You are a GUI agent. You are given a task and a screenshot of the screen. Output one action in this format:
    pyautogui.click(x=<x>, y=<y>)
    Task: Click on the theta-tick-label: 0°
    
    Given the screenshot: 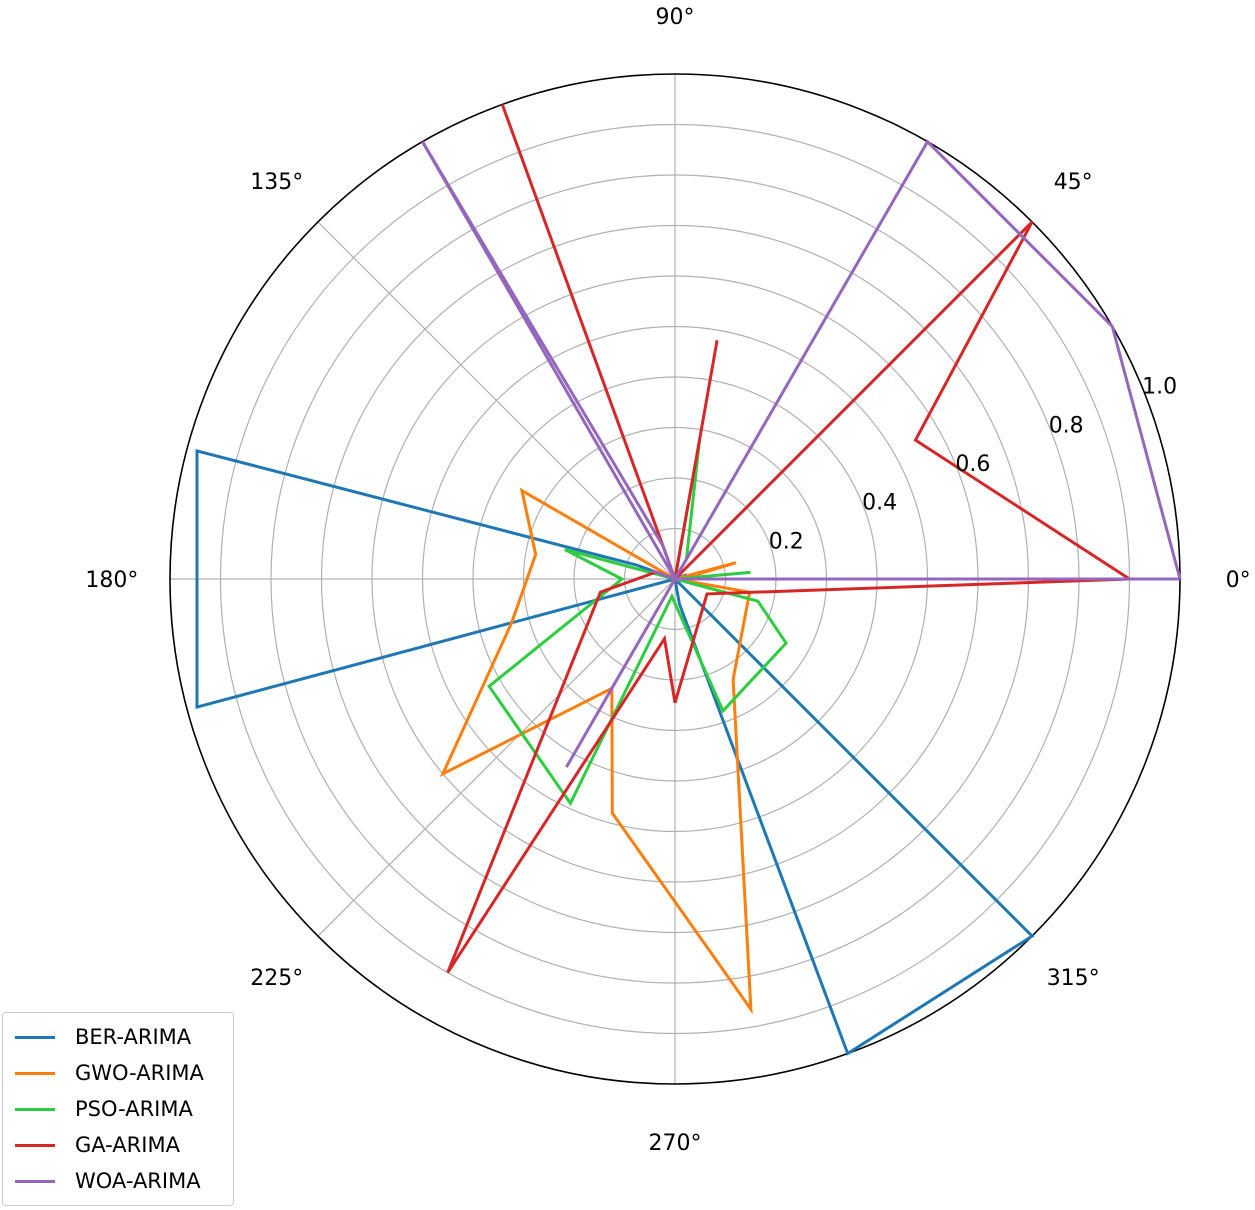 What is the action you would take?
    pyautogui.click(x=1238, y=580)
    